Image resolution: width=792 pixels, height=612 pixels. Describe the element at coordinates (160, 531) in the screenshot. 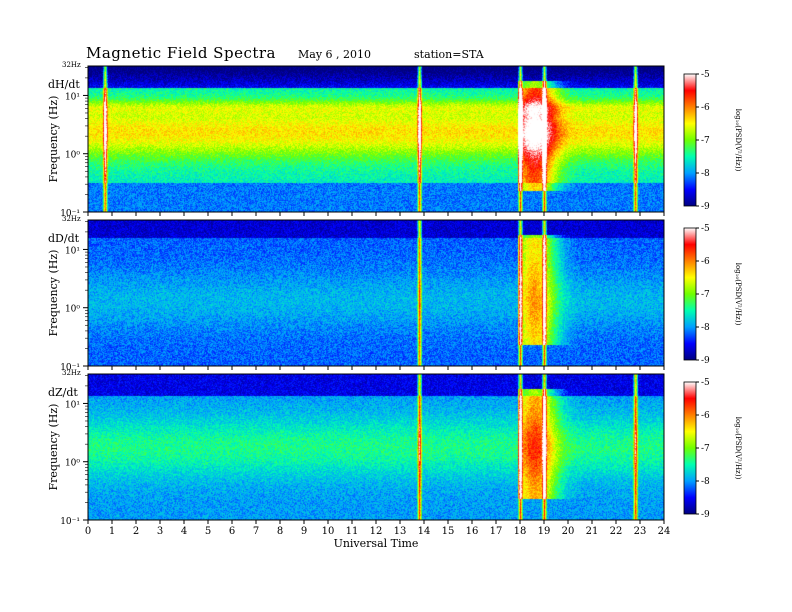

I see `x-tick-label: 3` at that location.